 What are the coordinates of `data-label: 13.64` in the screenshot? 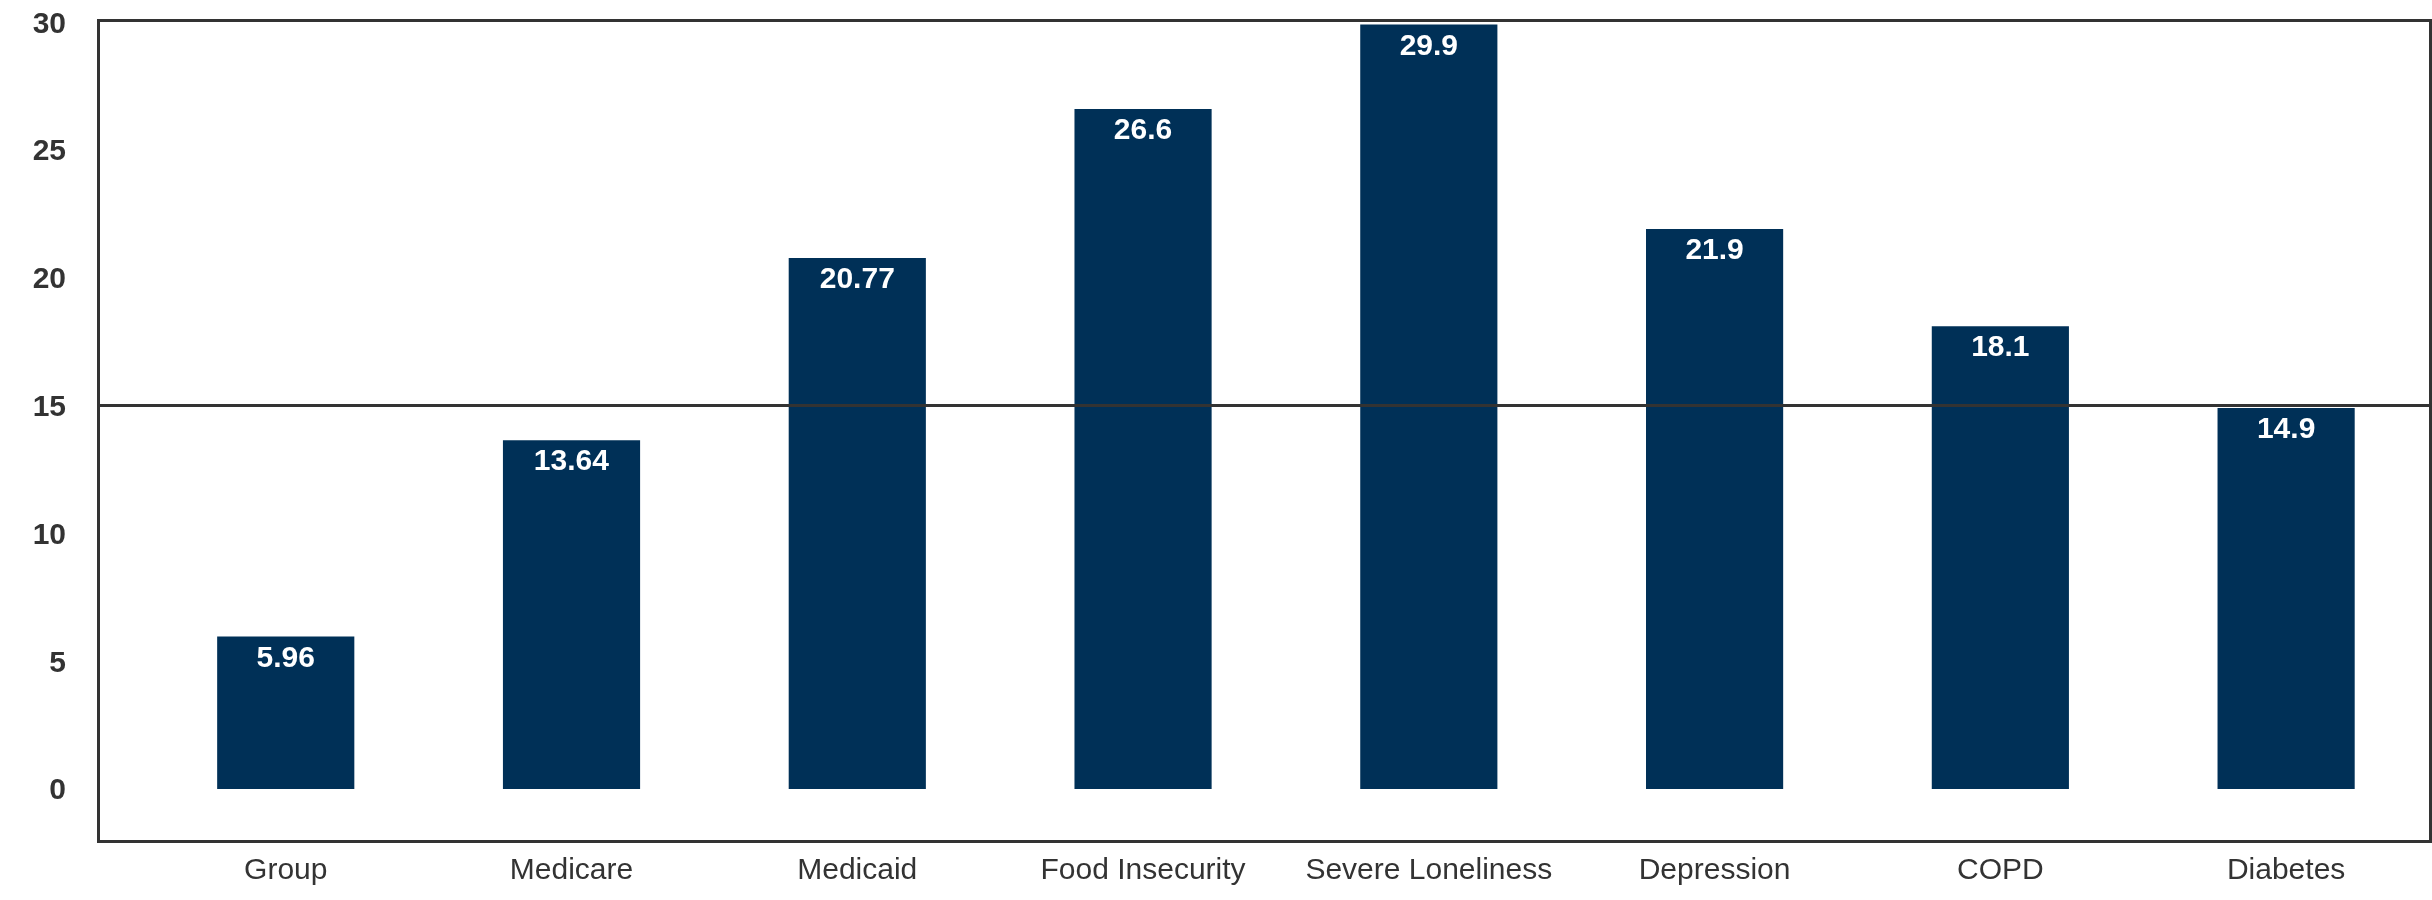 It's located at (571, 460).